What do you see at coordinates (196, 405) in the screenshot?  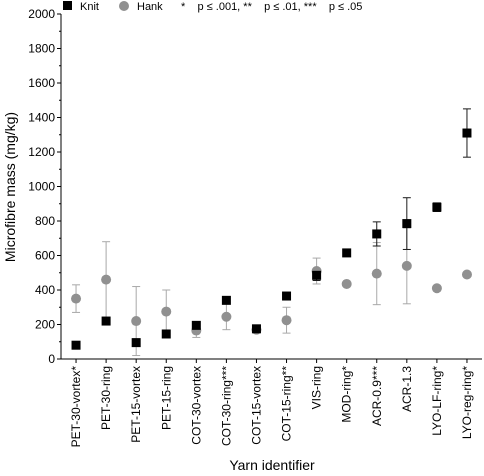 I see `x-tick-label: COT-30-vortex` at bounding box center [196, 405].